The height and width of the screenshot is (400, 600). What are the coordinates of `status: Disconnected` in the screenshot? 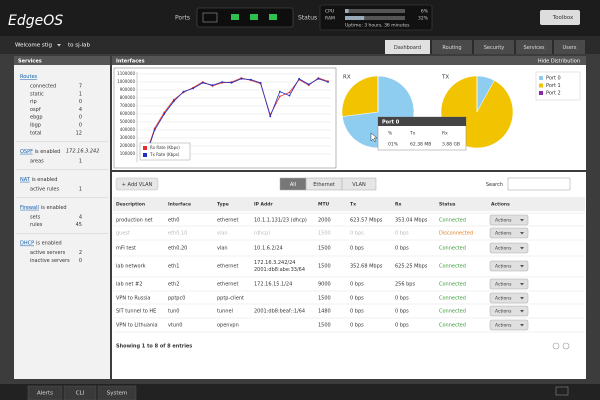 It's located at (456, 234).